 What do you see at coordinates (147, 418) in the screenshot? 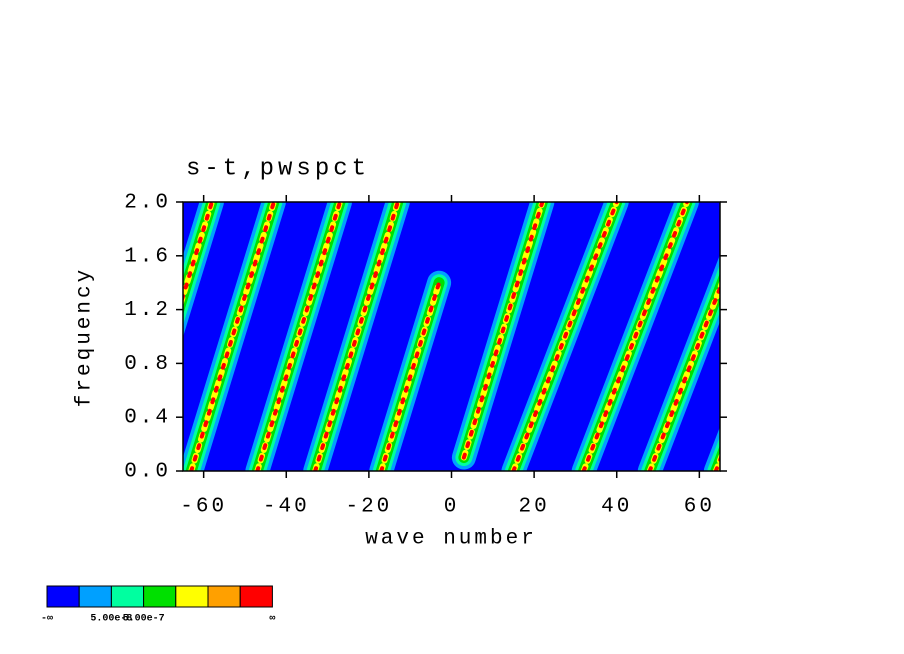
I see `y-tick-label: 0.4` at bounding box center [147, 418].